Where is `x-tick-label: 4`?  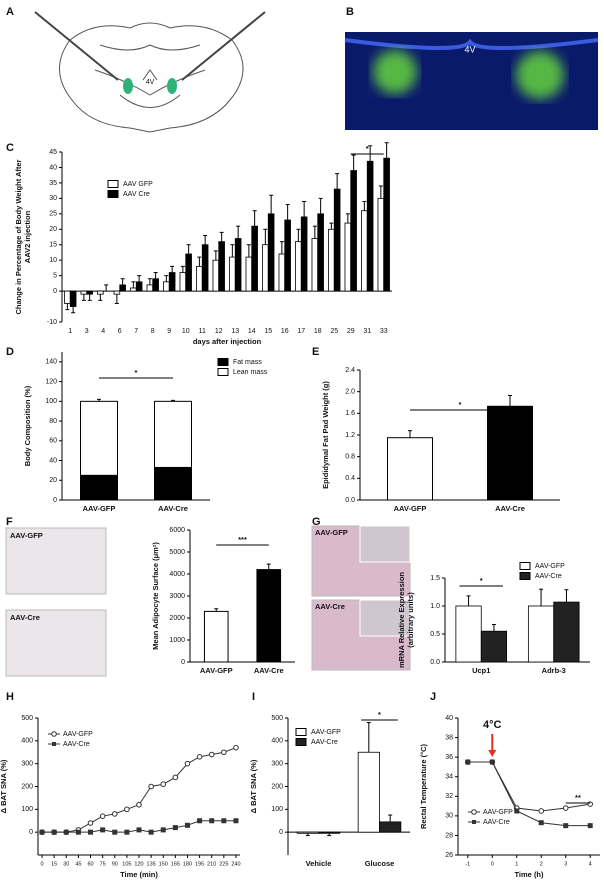 x-tick-label: 4 is located at coordinates (103, 331).